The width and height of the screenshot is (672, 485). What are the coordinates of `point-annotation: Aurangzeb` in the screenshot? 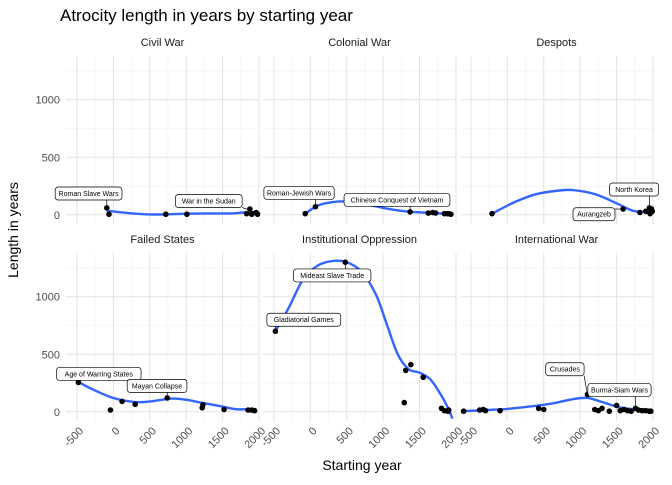 It's located at (594, 215).